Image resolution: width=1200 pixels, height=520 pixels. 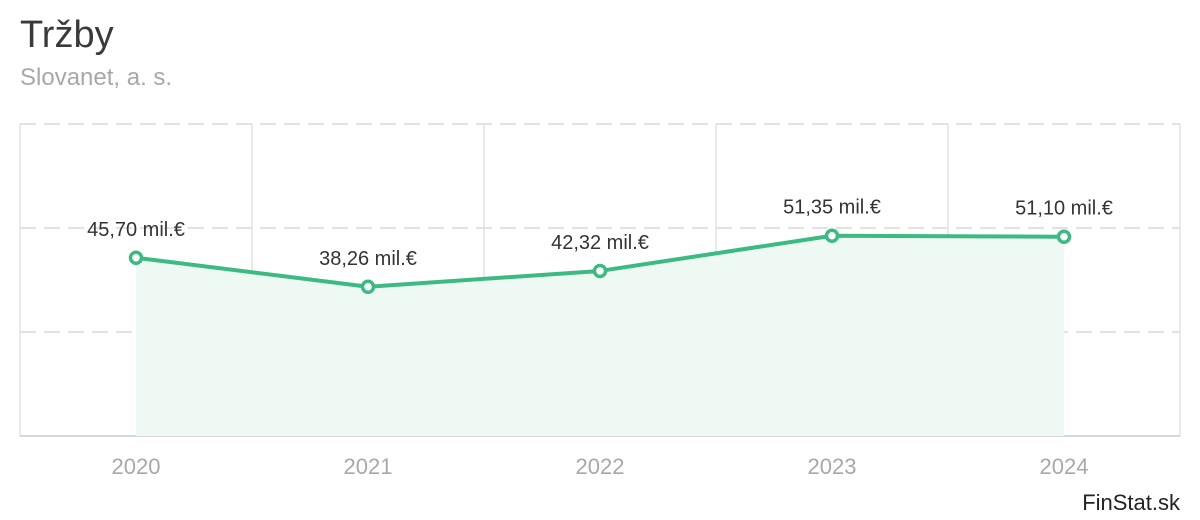 What do you see at coordinates (1064, 209) in the screenshot?
I see `data-label: 51,10 mil.€` at bounding box center [1064, 209].